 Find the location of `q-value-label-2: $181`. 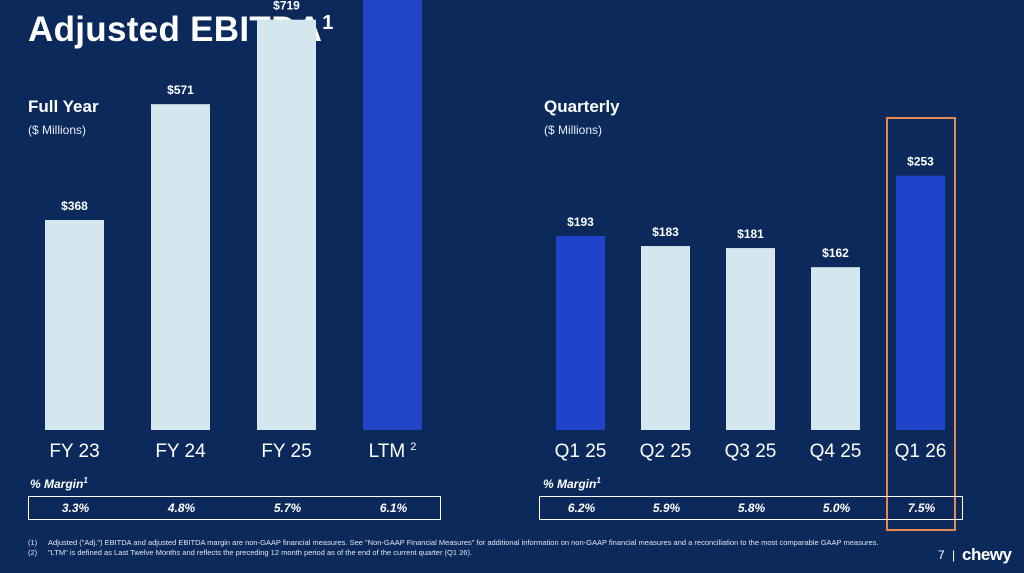

q-value-label-2: $181 is located at coordinates (750, 234).